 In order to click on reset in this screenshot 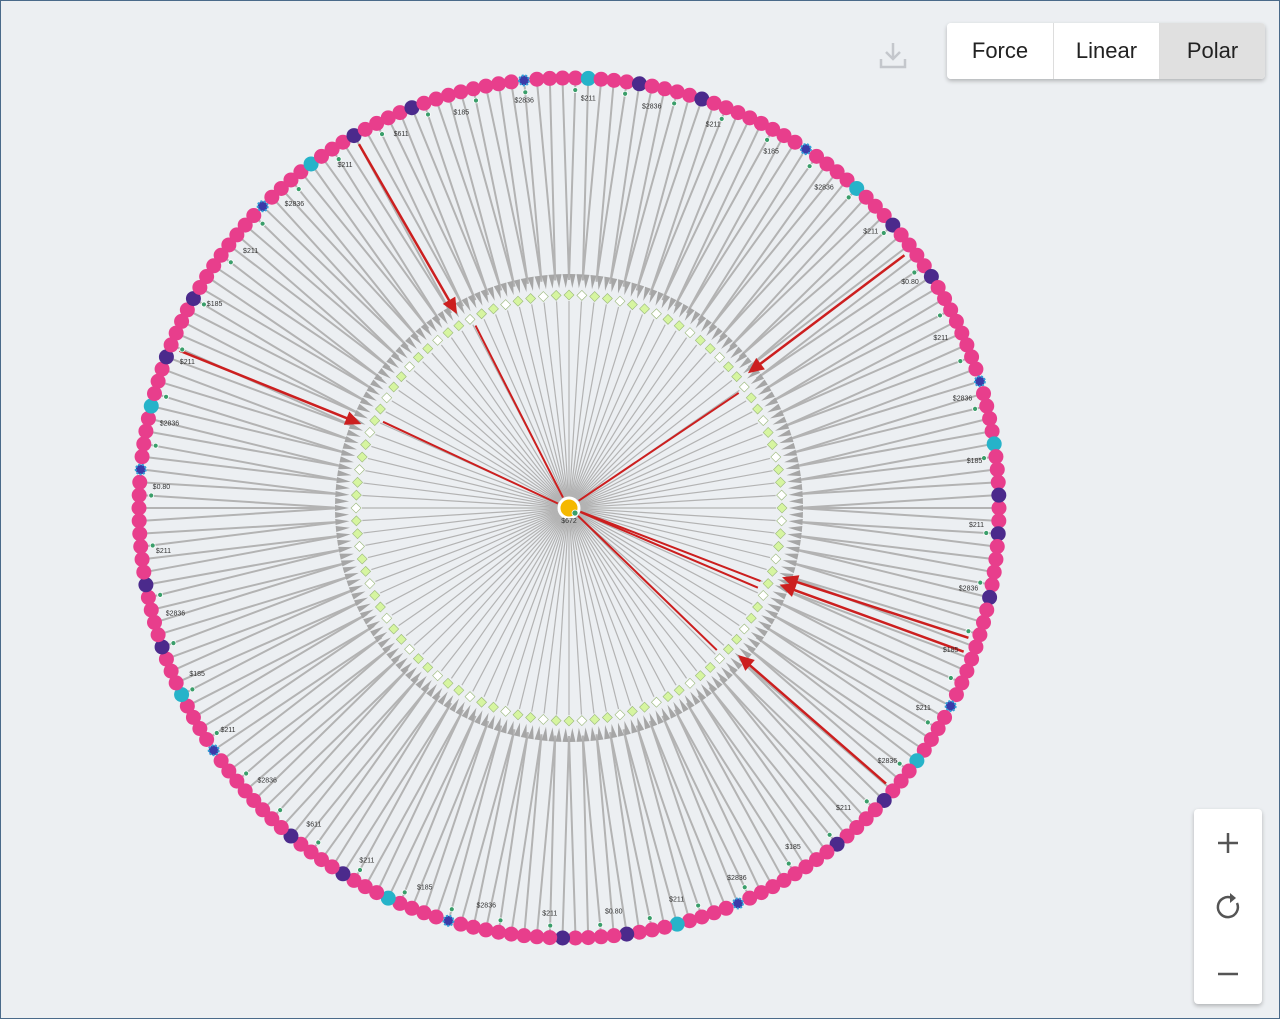, I will do `click(1228, 906)`.